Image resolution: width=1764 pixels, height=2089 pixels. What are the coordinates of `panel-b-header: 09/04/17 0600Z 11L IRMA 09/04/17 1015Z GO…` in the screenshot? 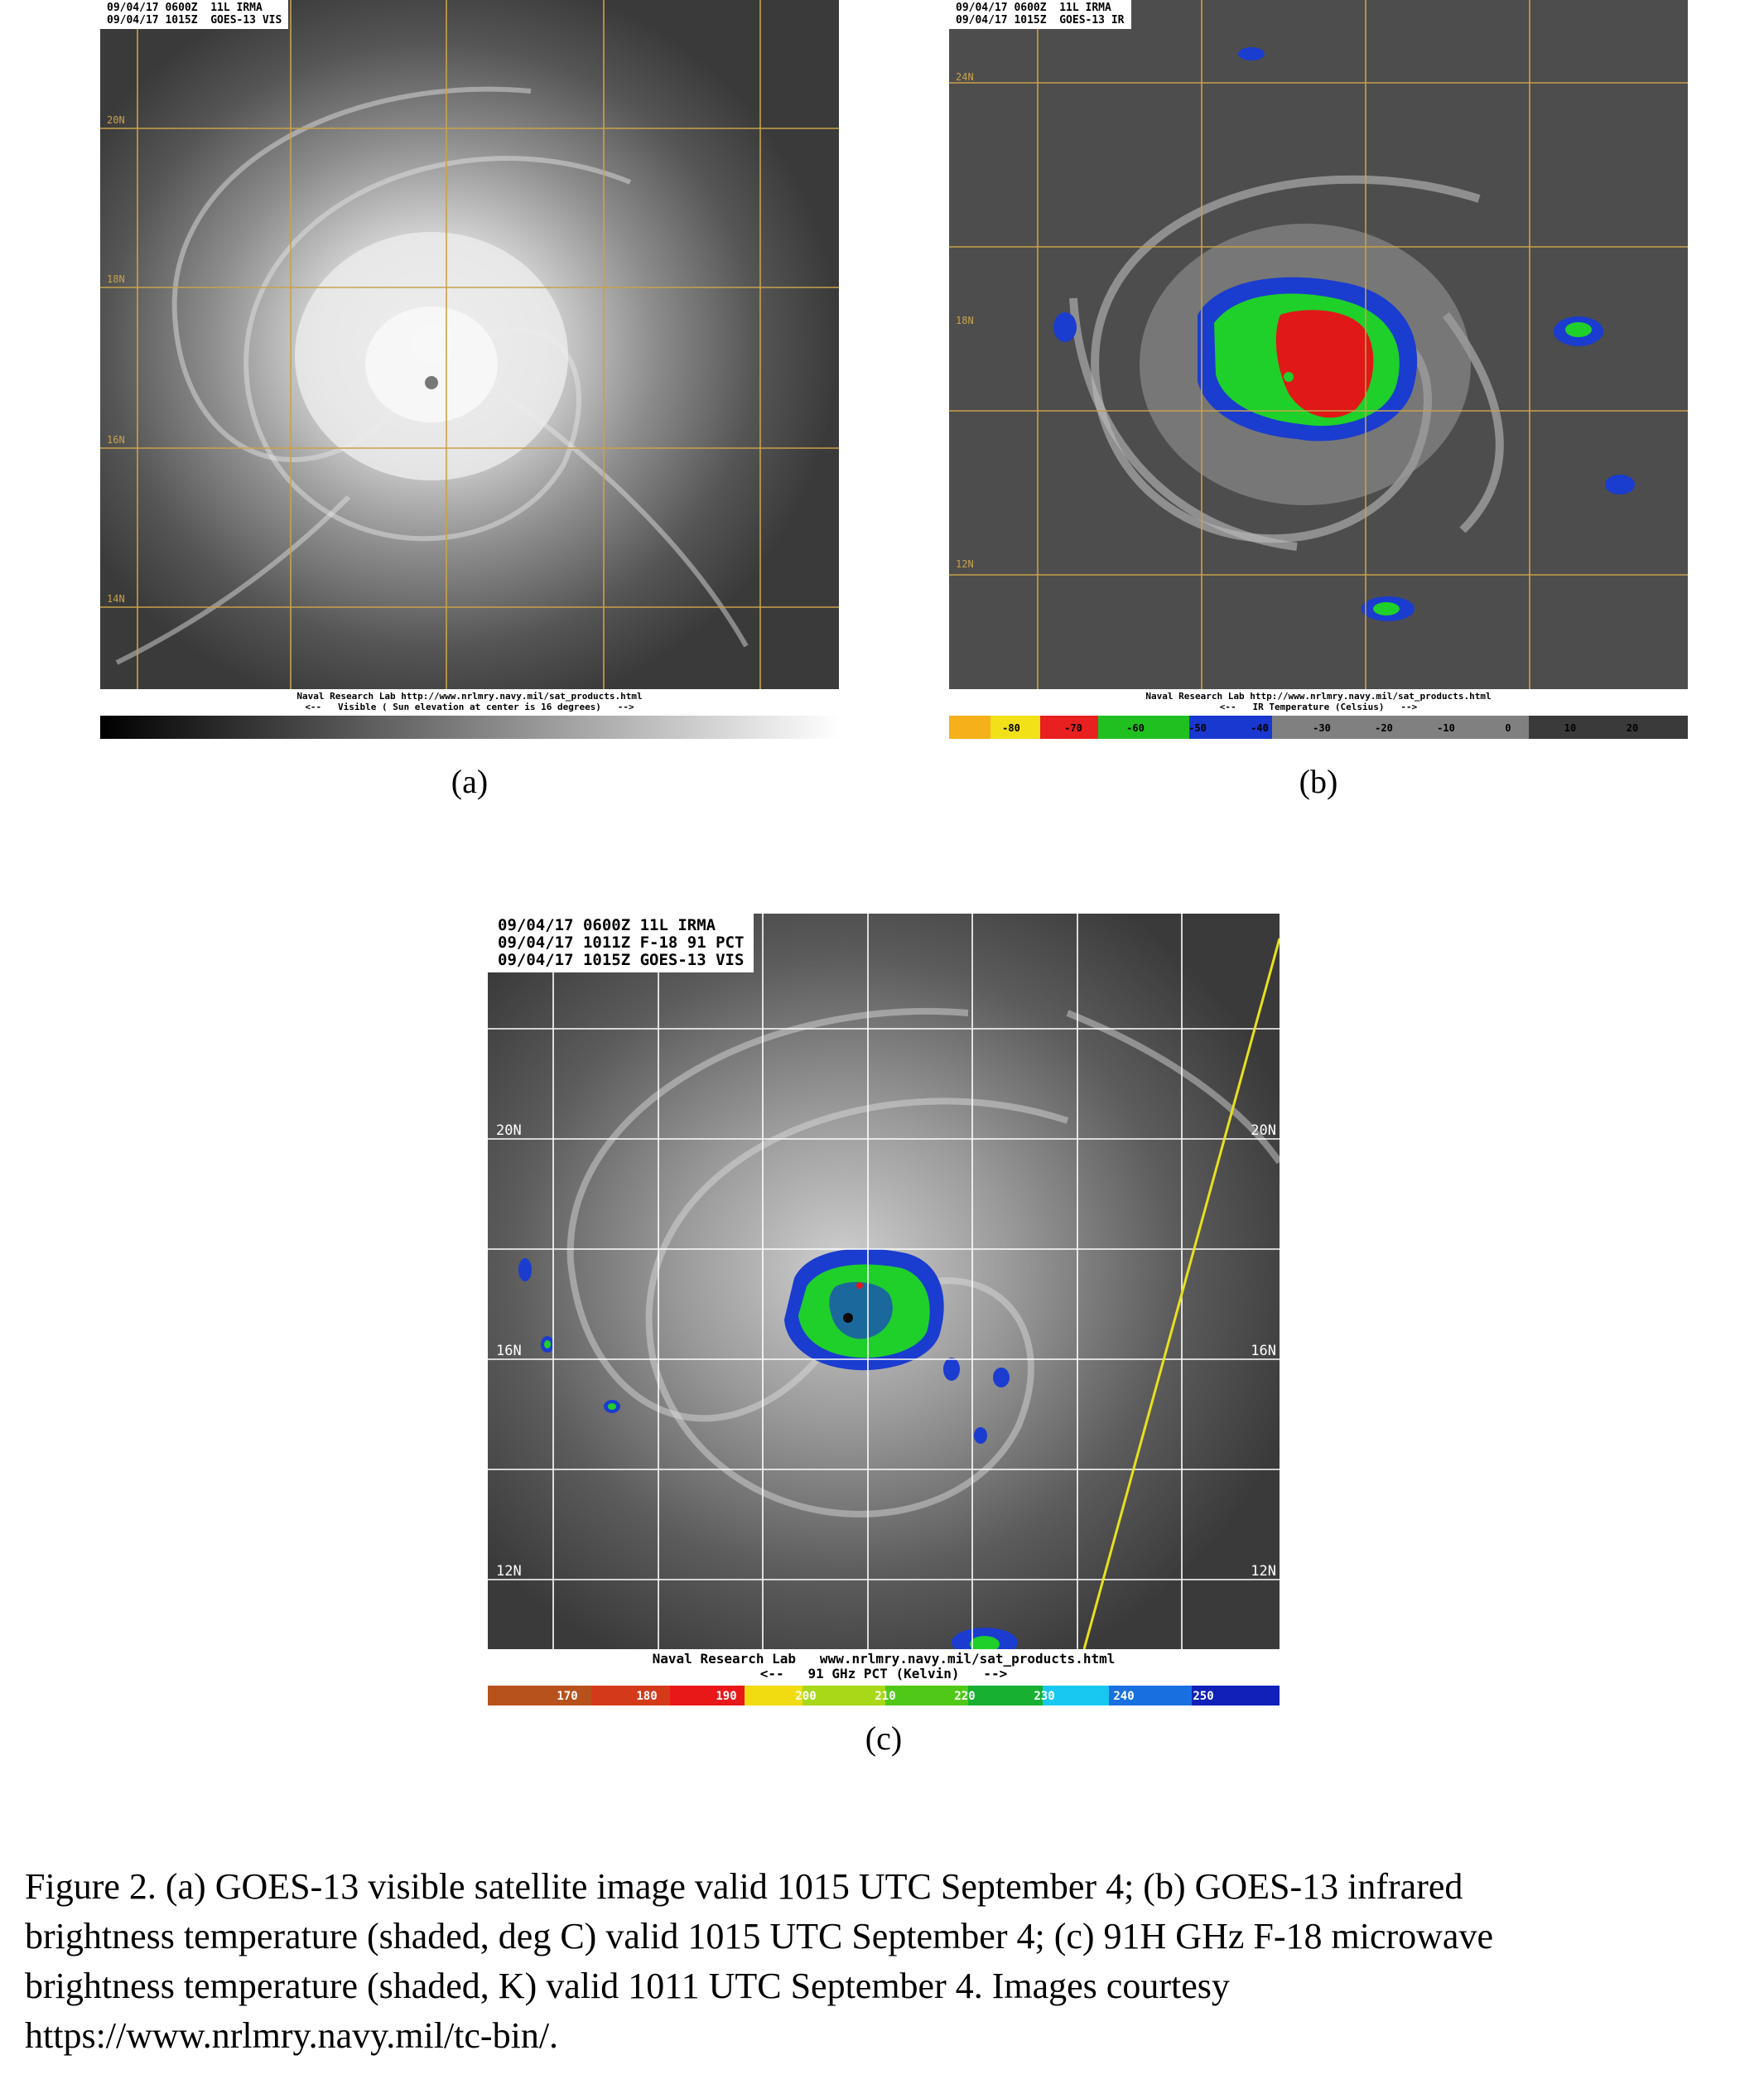 It's located at (1040, 14).